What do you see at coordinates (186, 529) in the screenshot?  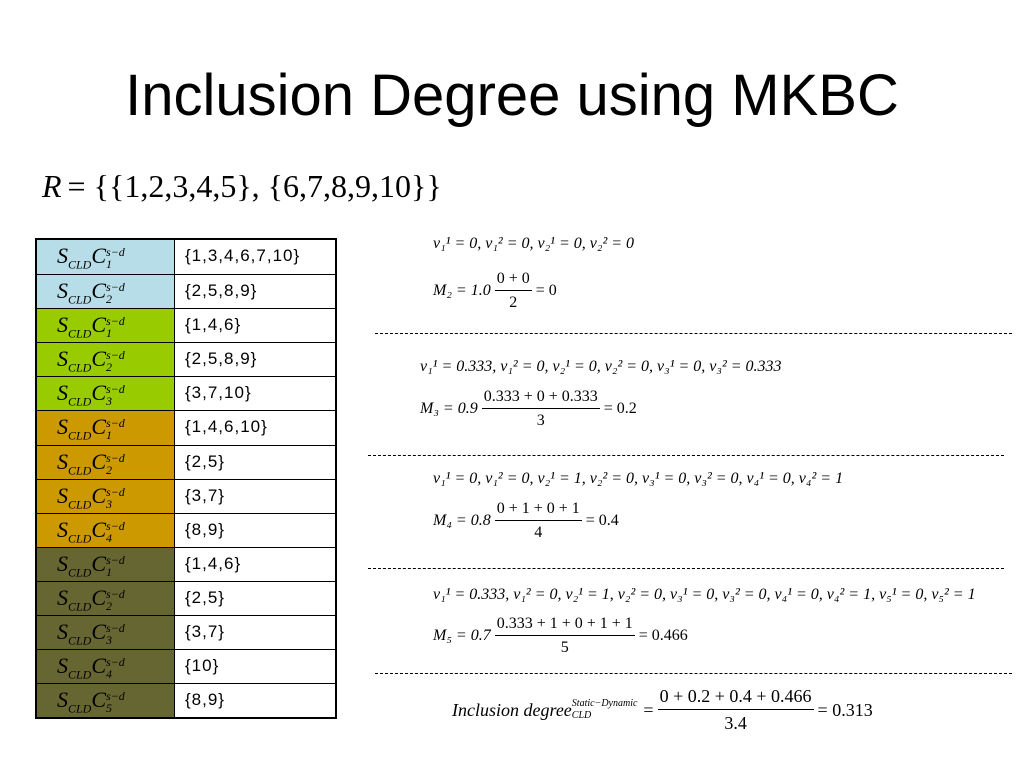 I see `table-row: SCLDC s−d 4 {8,9}` at bounding box center [186, 529].